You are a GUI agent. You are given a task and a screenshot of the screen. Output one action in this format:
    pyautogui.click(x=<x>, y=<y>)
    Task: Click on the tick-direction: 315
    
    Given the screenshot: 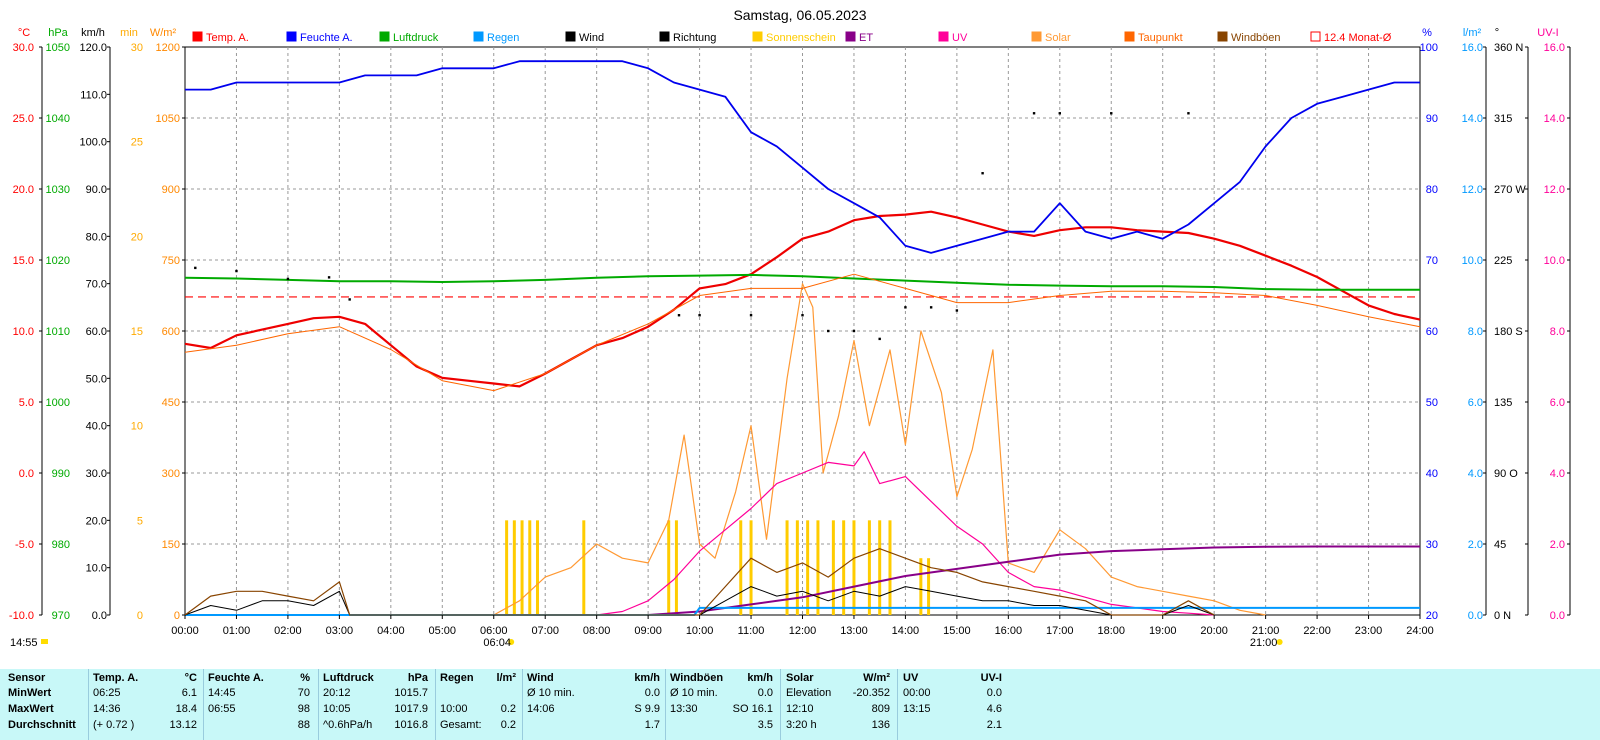 What is the action you would take?
    pyautogui.click(x=1503, y=119)
    